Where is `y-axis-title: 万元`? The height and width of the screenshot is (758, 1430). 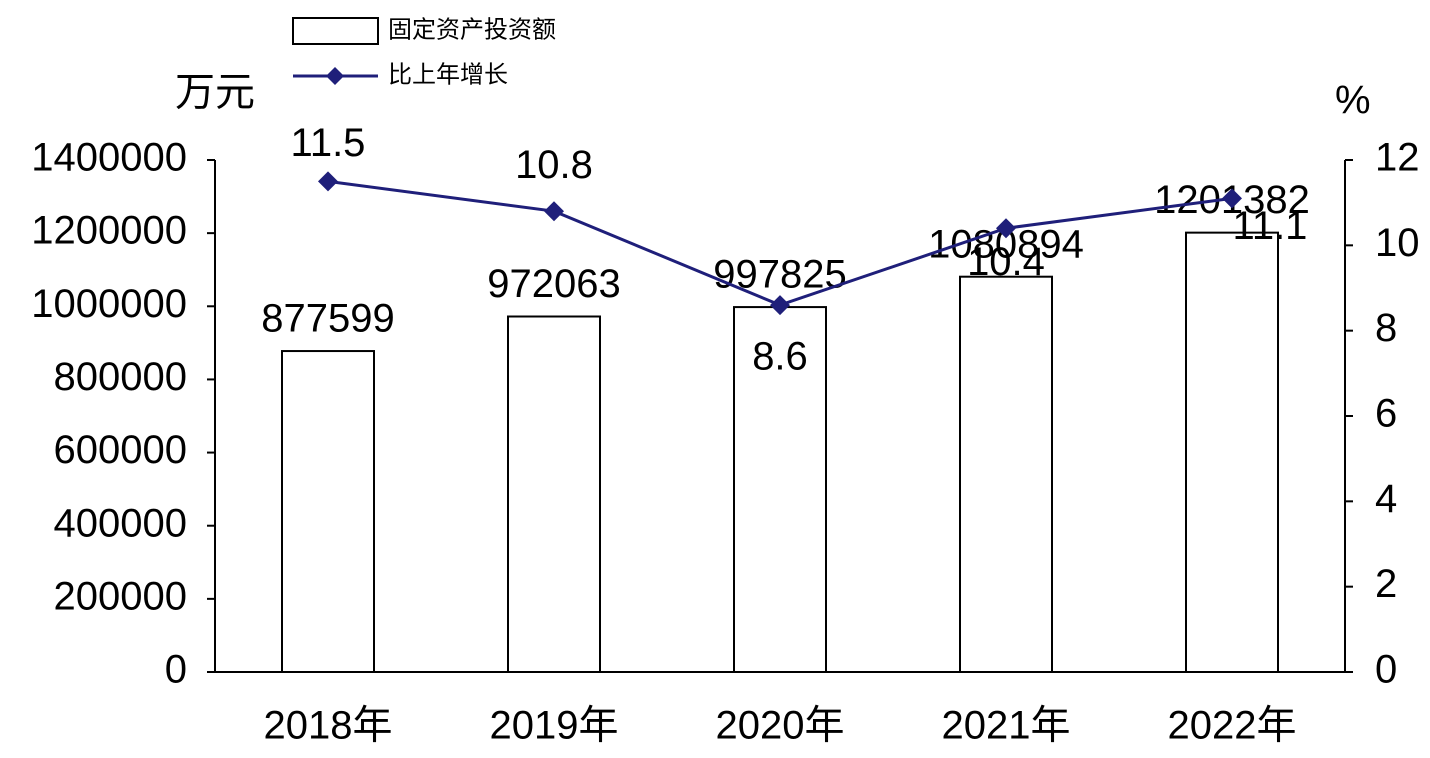
y-axis-title: 万元 is located at coordinates (215, 93).